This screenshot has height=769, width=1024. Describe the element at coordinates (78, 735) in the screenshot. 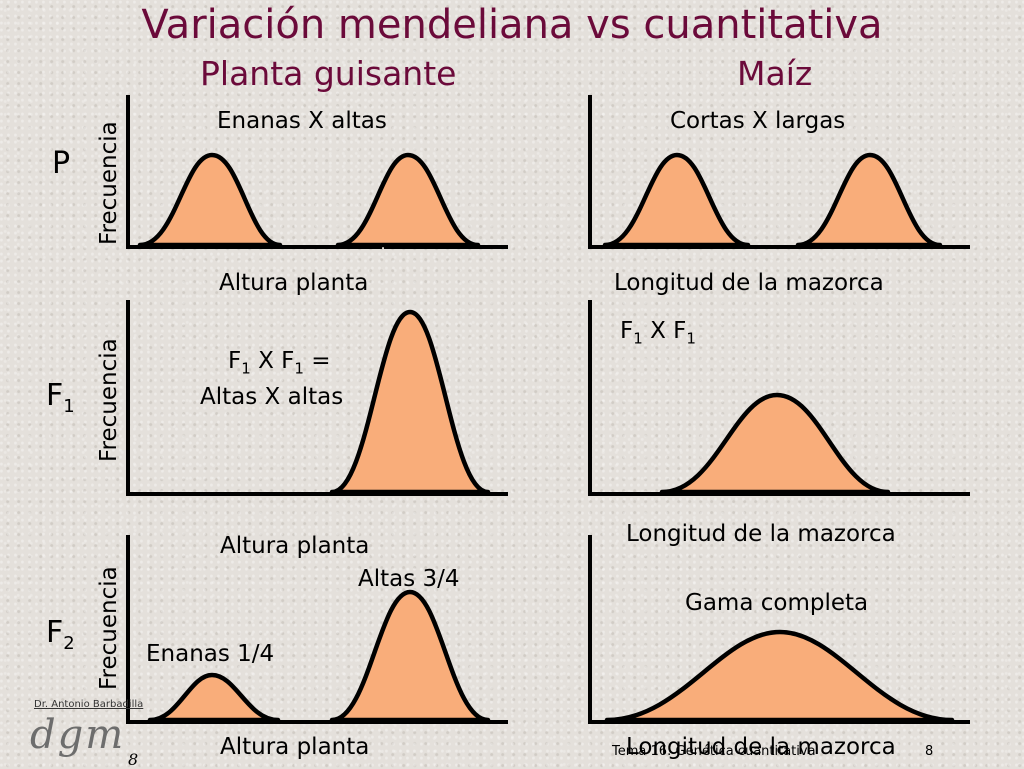

I see `dgm-logo: dgm` at that location.